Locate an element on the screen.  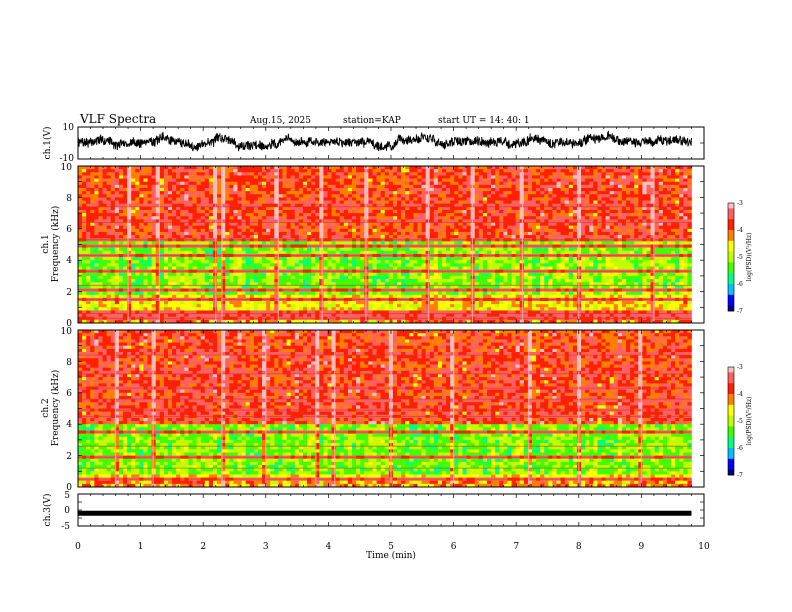
station-label: station=KAP is located at coordinates (372, 121).